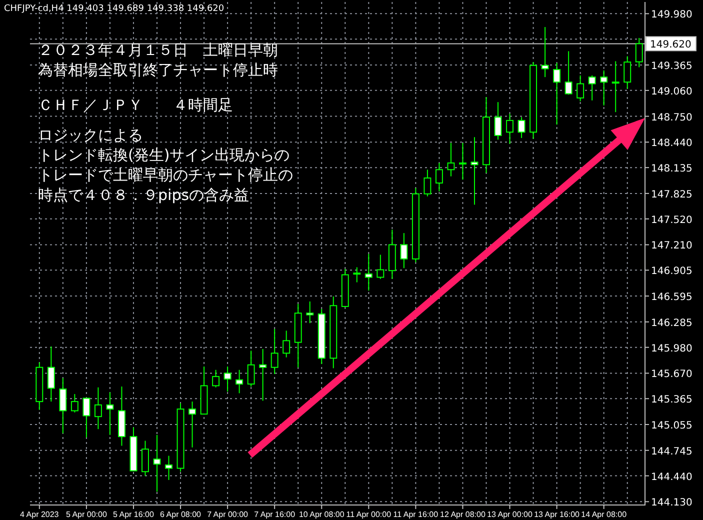 The height and width of the screenshot is (520, 703). Describe the element at coordinates (228, 514) in the screenshot. I see `x-tick-label: 7 Apr 00:00` at that location.